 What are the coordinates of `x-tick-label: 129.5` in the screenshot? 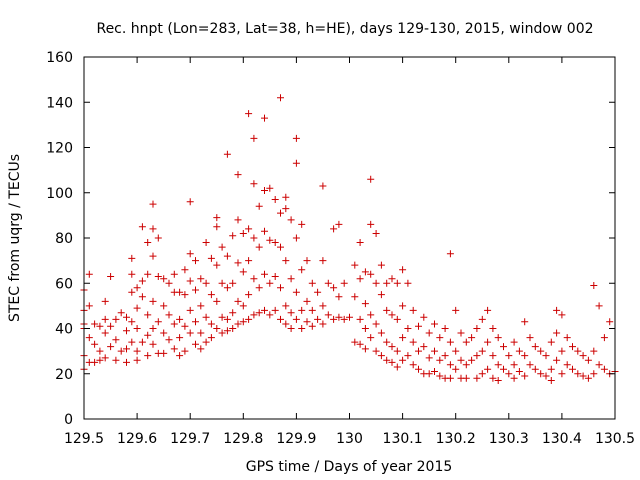 It's located at (84, 439).